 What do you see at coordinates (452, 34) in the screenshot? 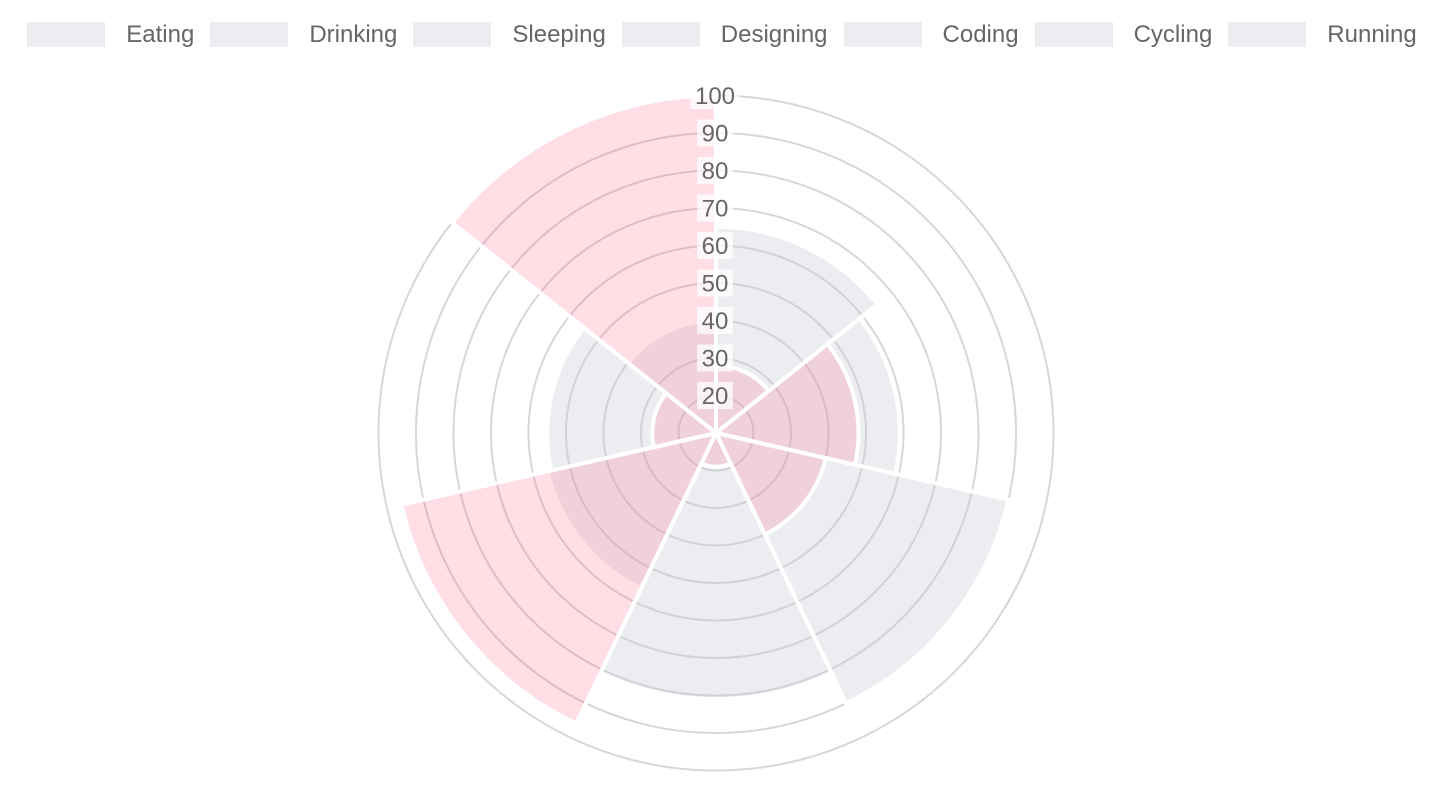
I see `legend-swatch-sleeping` at bounding box center [452, 34].